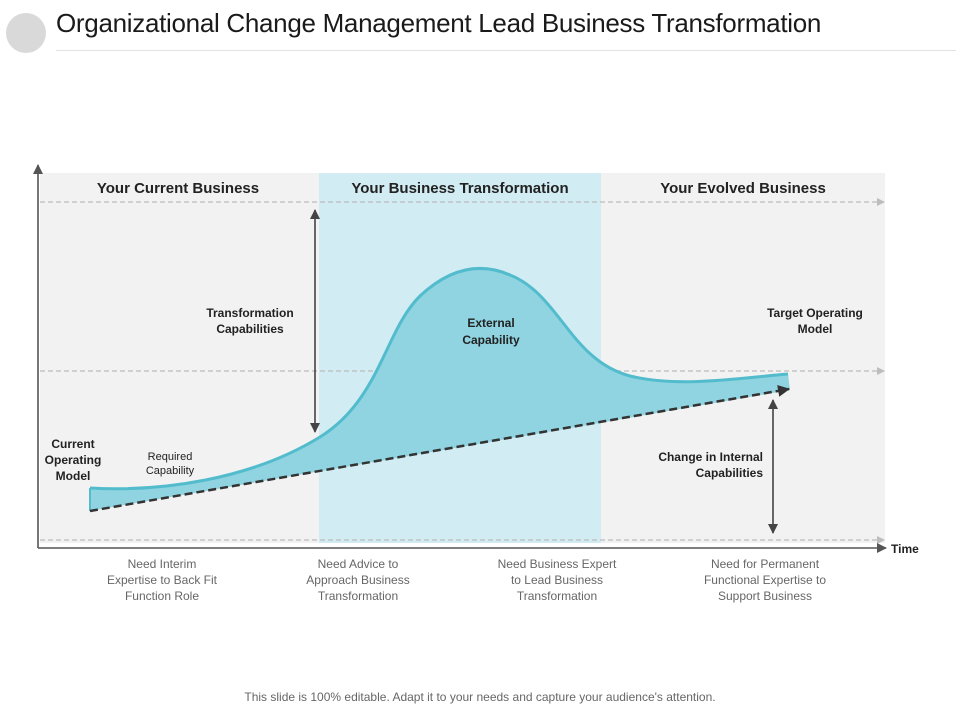 Image resolution: width=960 pixels, height=720 pixels. I want to click on target-operating-model-label-line2: Model, so click(815, 329).